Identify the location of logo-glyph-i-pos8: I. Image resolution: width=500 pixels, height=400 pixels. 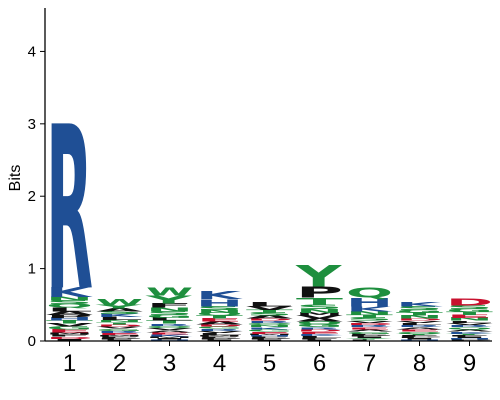
(419, 339).